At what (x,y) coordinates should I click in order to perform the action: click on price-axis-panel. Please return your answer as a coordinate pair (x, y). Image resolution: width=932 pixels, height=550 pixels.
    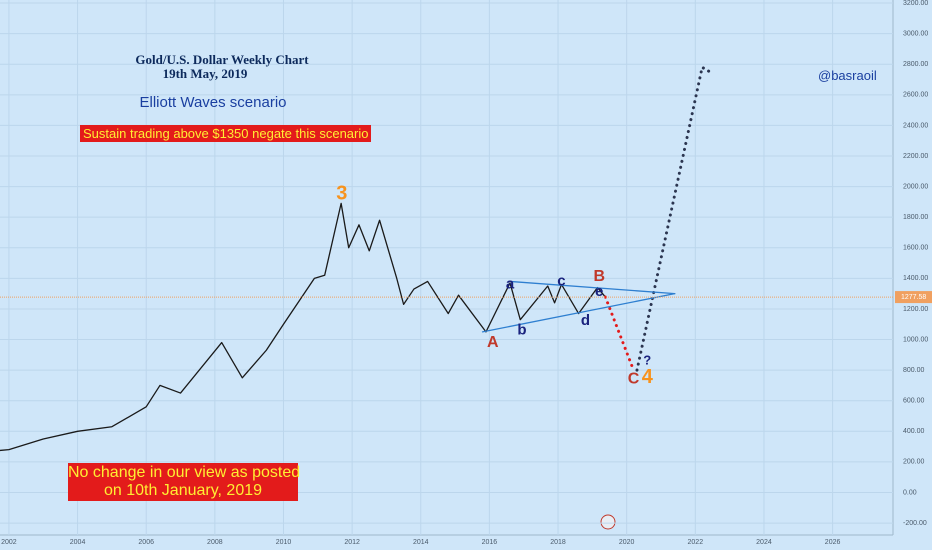
    Looking at the image, I should click on (912, 275).